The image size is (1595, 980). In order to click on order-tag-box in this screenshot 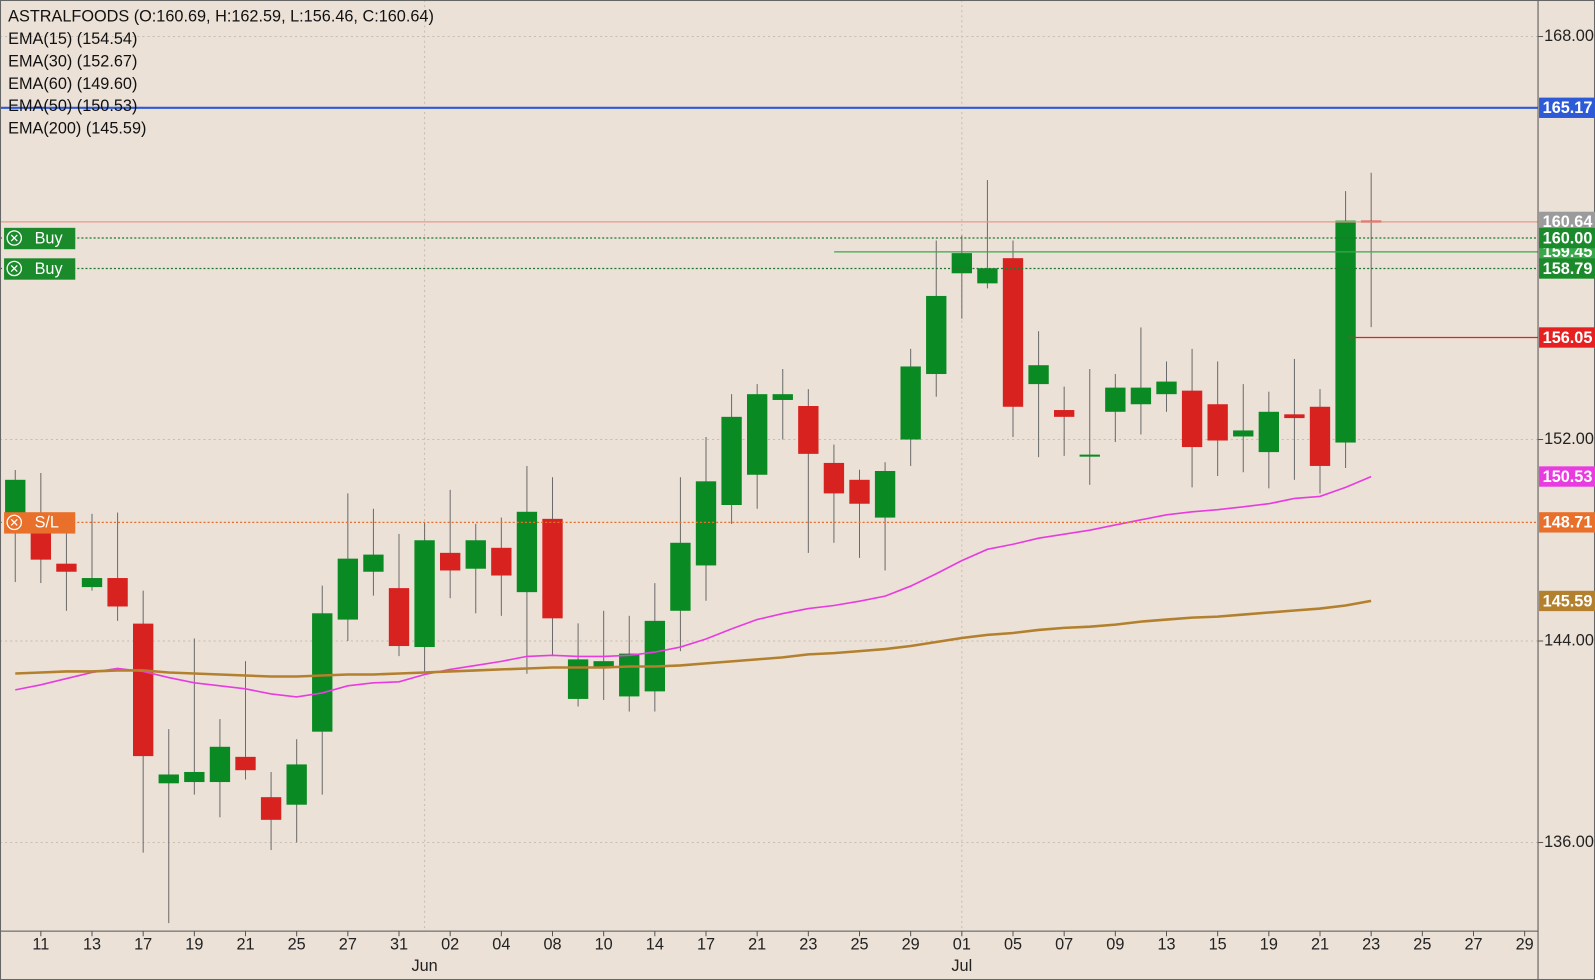, I will do `click(40, 238)`.